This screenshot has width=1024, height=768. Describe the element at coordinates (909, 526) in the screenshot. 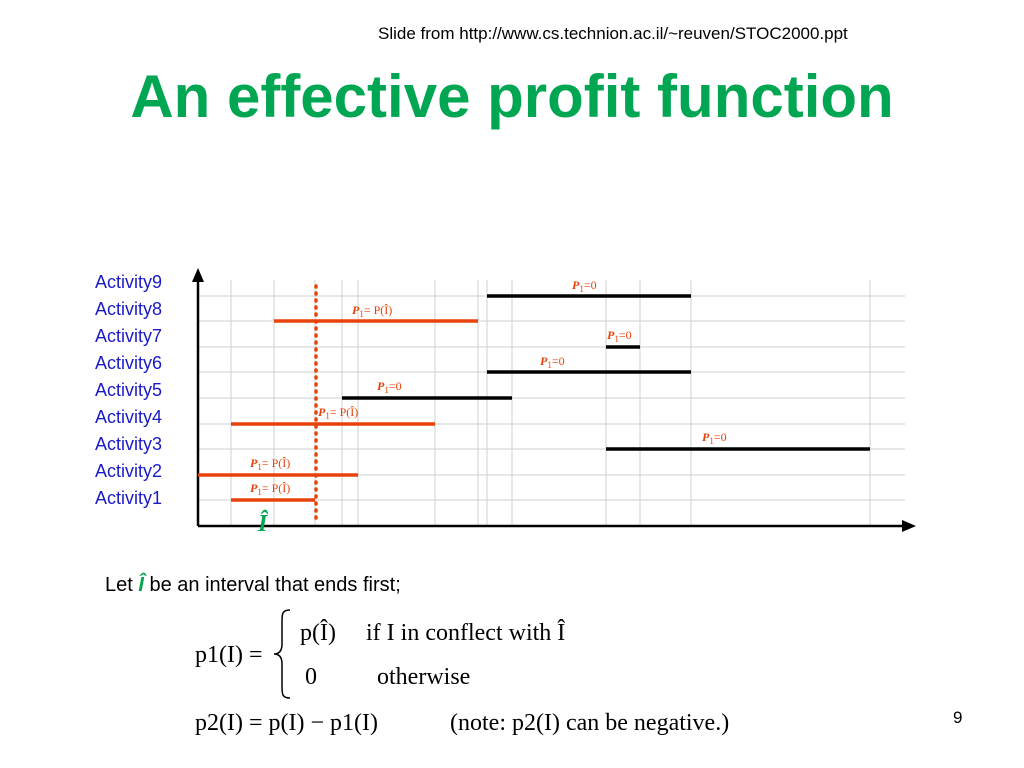

I see `x-axis-arrow-icon` at that location.